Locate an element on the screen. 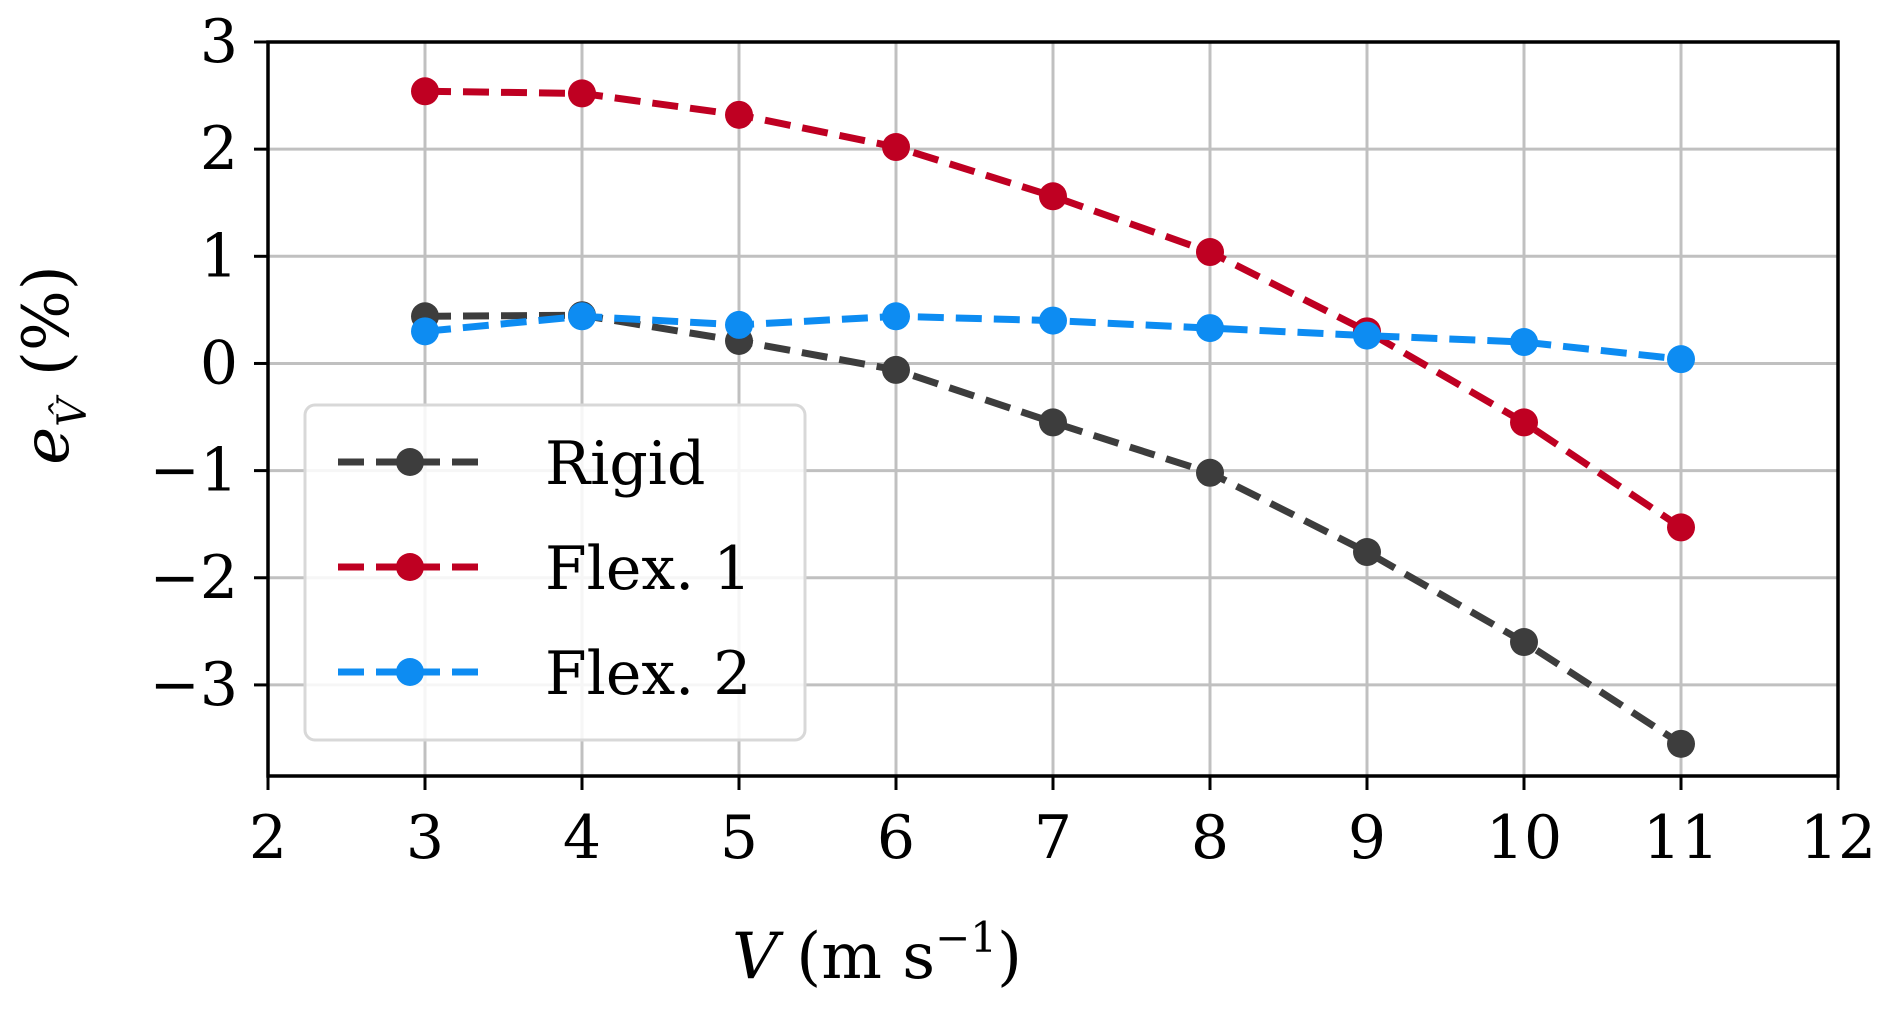  x-tick-label: 9 is located at coordinates (1367, 838).